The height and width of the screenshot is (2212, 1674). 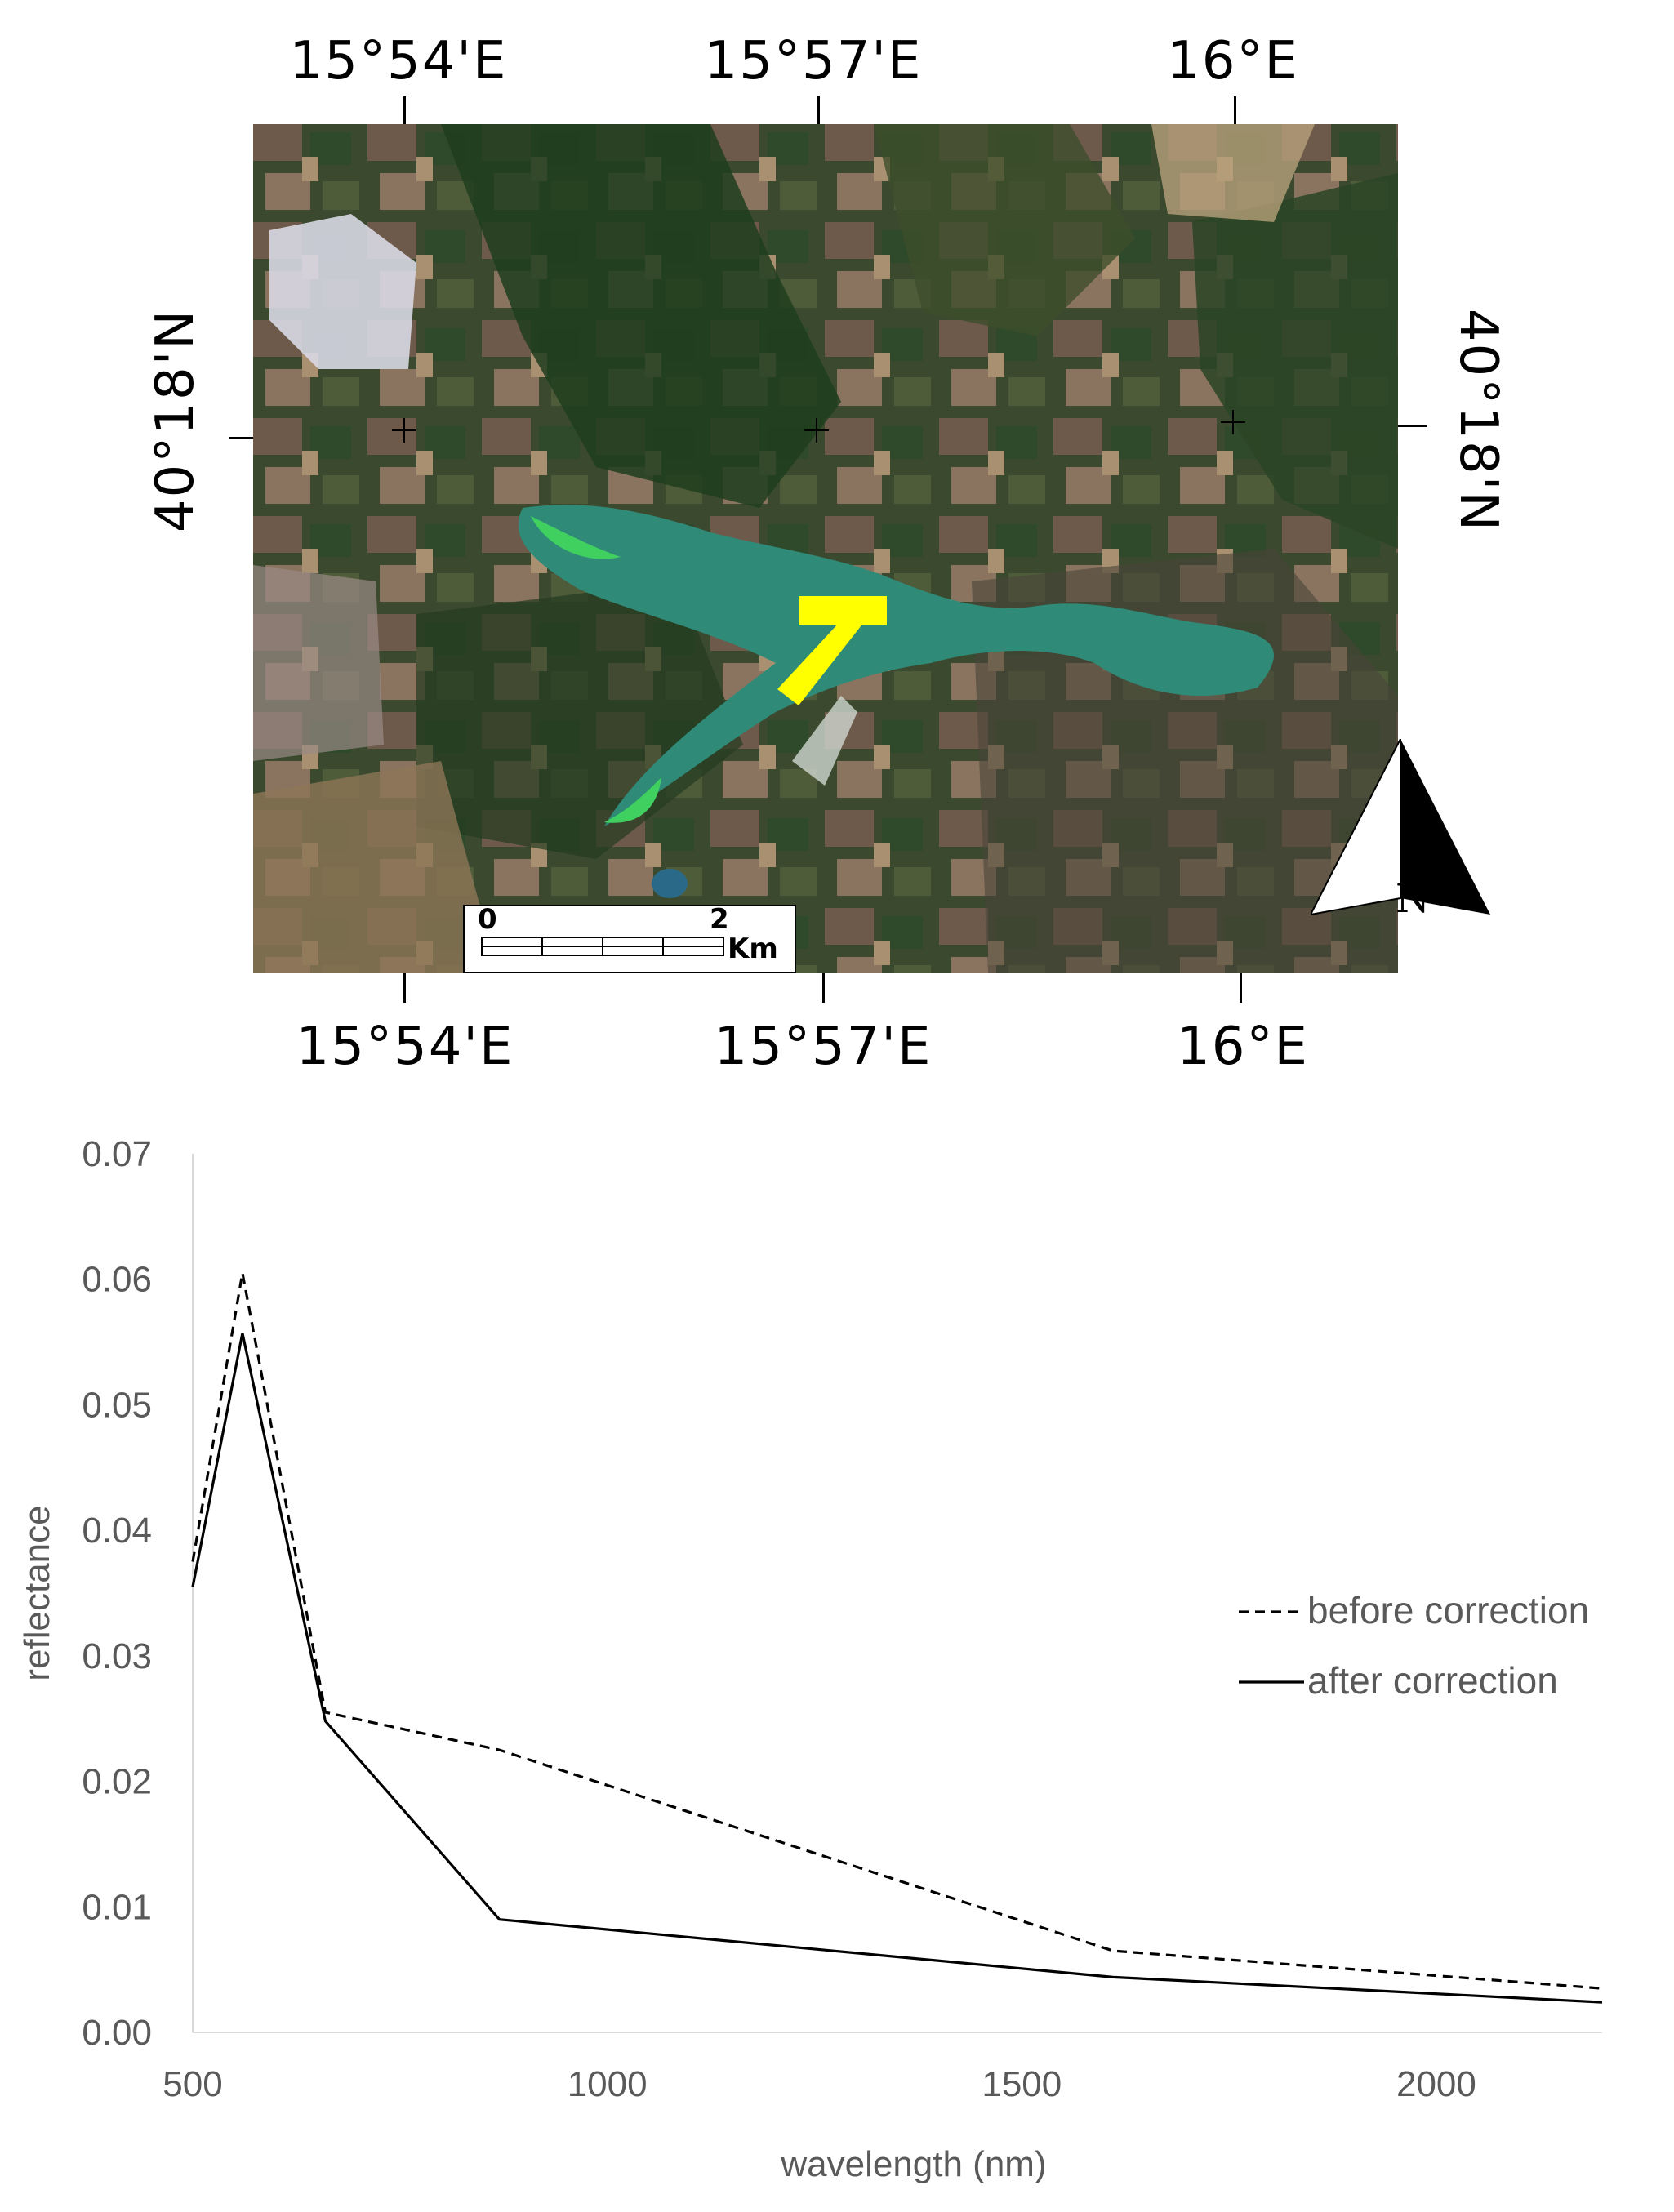 I want to click on y-tick-label: 0.04, so click(x=117, y=1531).